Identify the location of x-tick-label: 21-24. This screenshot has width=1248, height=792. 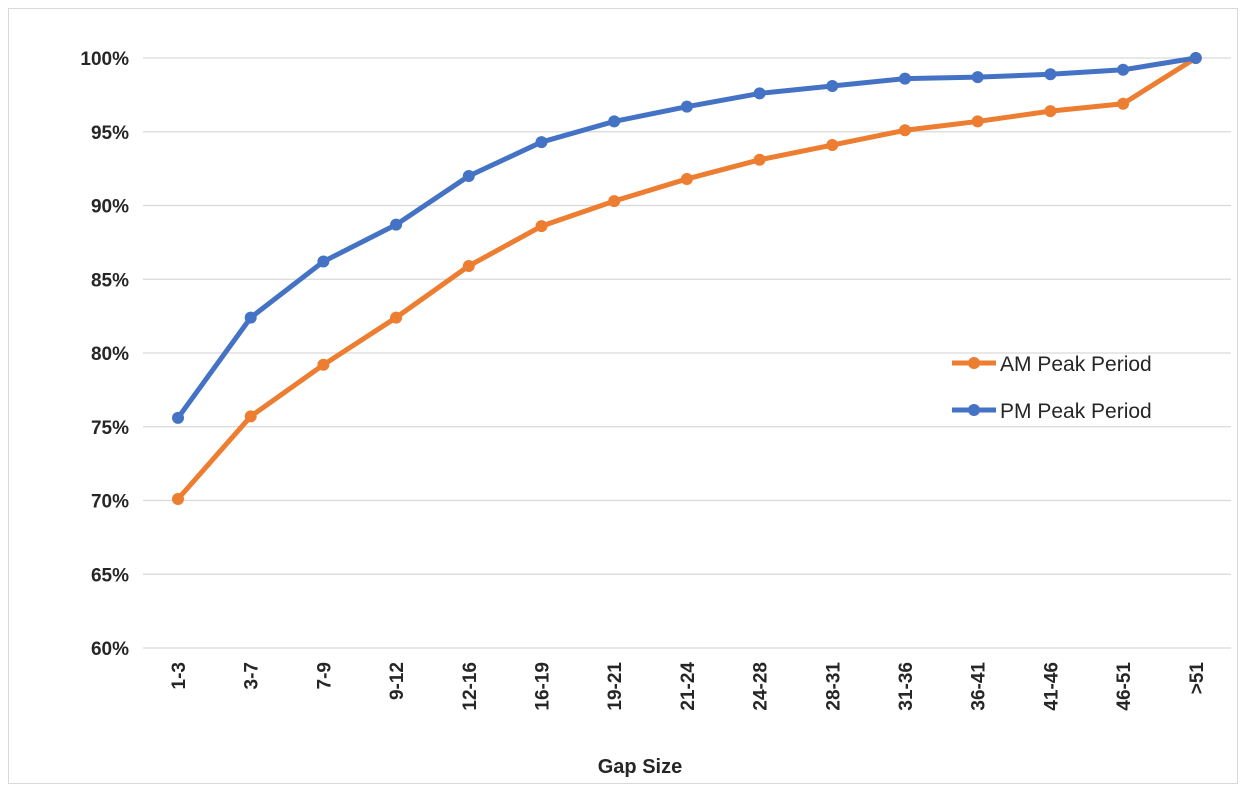
(688, 686).